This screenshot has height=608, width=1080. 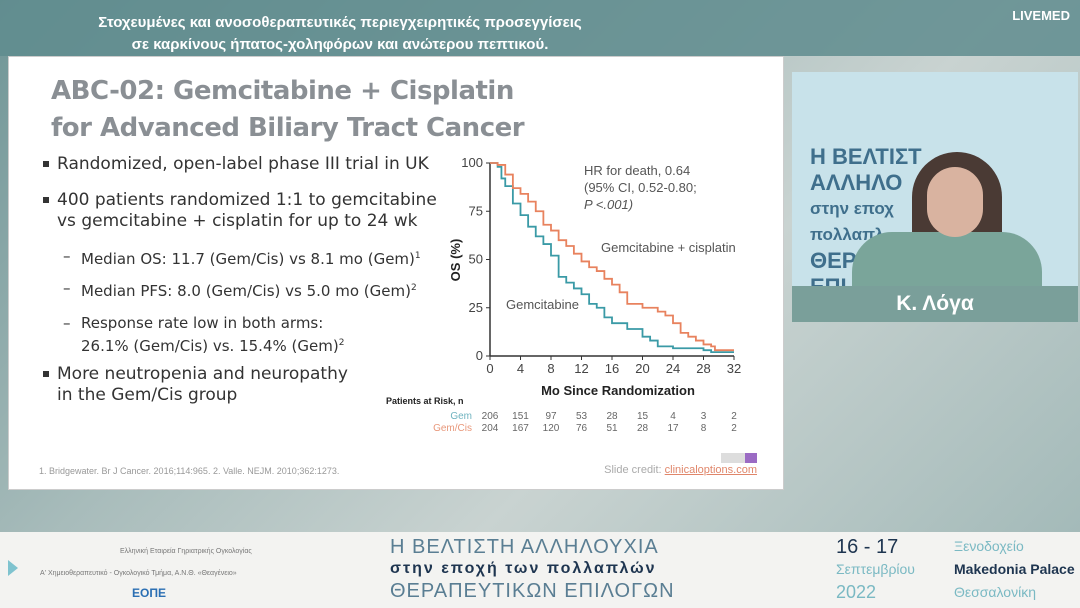 What do you see at coordinates (668, 247) in the screenshot?
I see `series-label-gemcis: Gemcitabine + cisplatin` at bounding box center [668, 247].